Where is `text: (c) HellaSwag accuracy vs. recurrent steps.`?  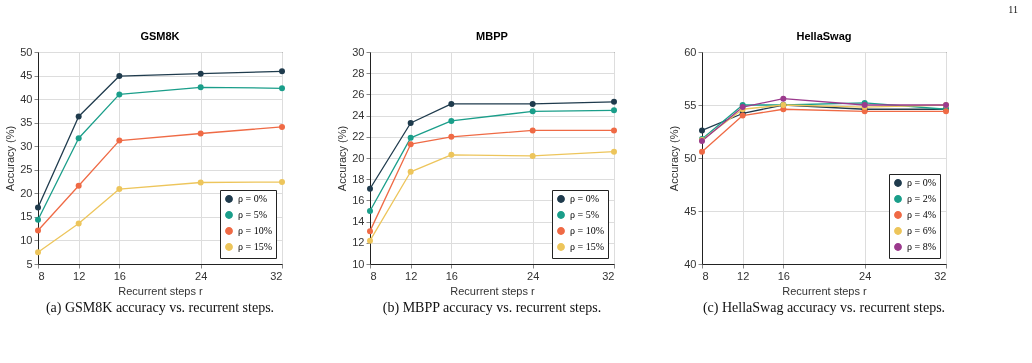 text: (c) HellaSwag accuracy vs. recurrent steps. is located at coordinates (824, 308).